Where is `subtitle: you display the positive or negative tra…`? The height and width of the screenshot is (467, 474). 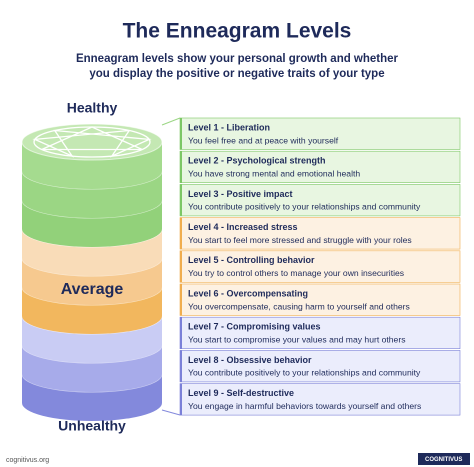 subtitle: you display the positive or negative tra… is located at coordinates (236, 74).